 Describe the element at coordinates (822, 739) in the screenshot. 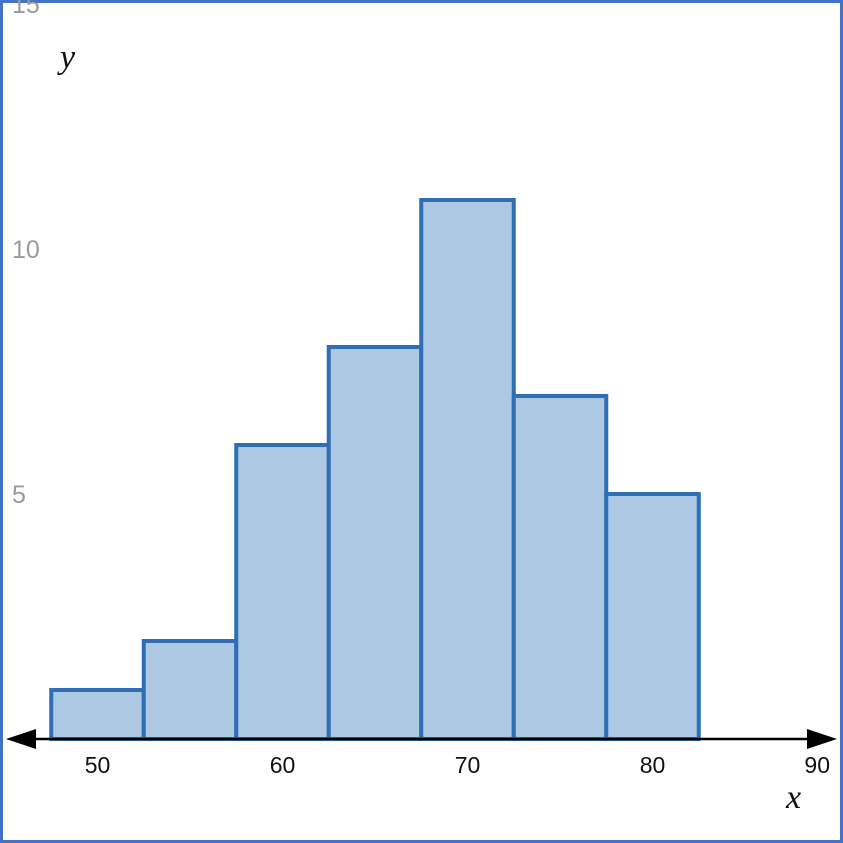

I see `x-axis-right-arrow` at that location.